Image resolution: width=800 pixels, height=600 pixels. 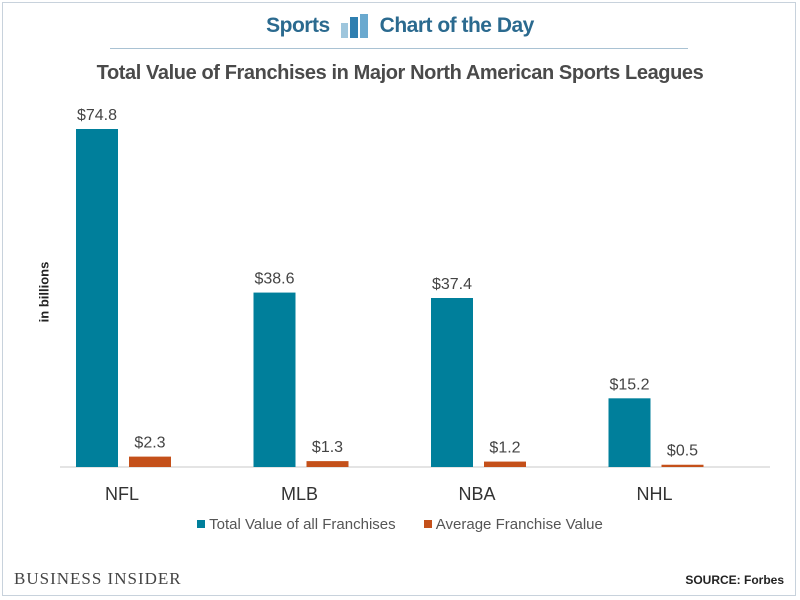 I want to click on bar-nhl-average, so click(x=682, y=465).